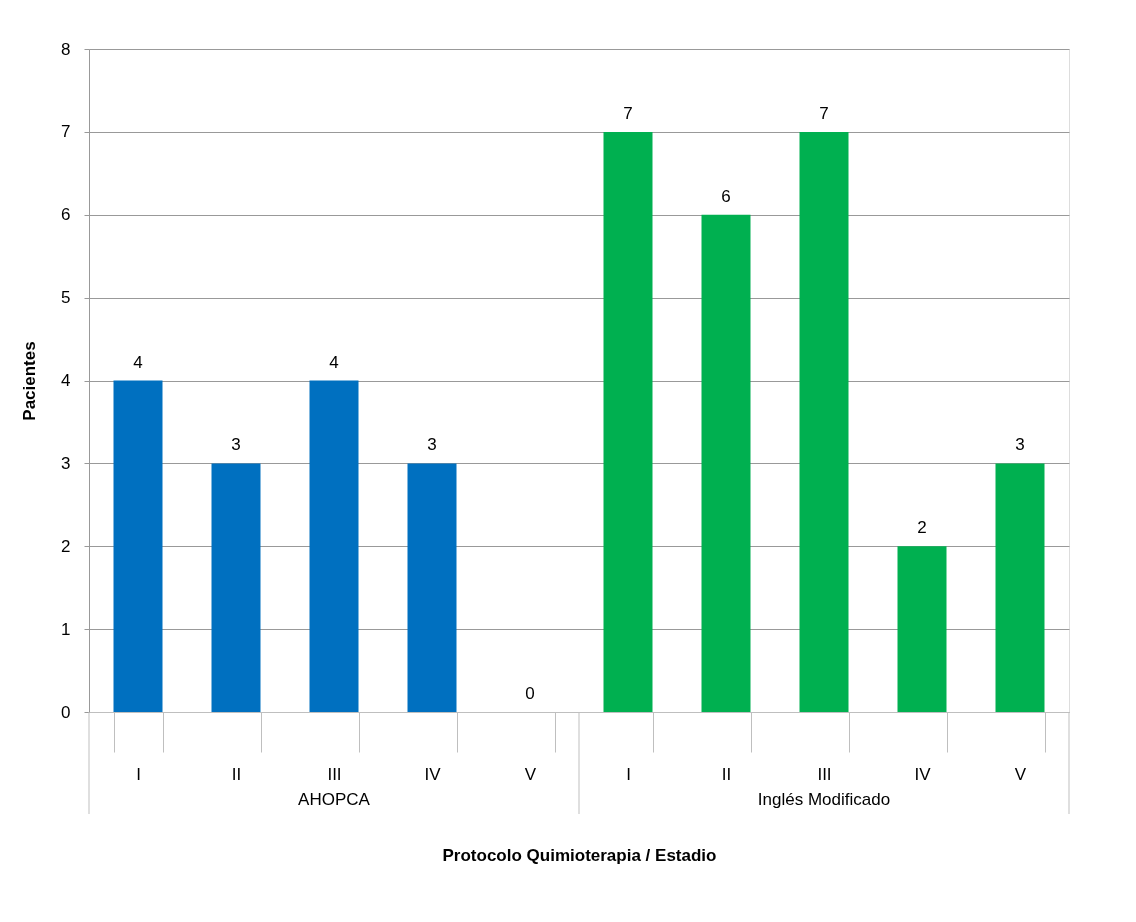 The image size is (1136, 922). What do you see at coordinates (66, 49) in the screenshot?
I see `y-tick-label: 8` at bounding box center [66, 49].